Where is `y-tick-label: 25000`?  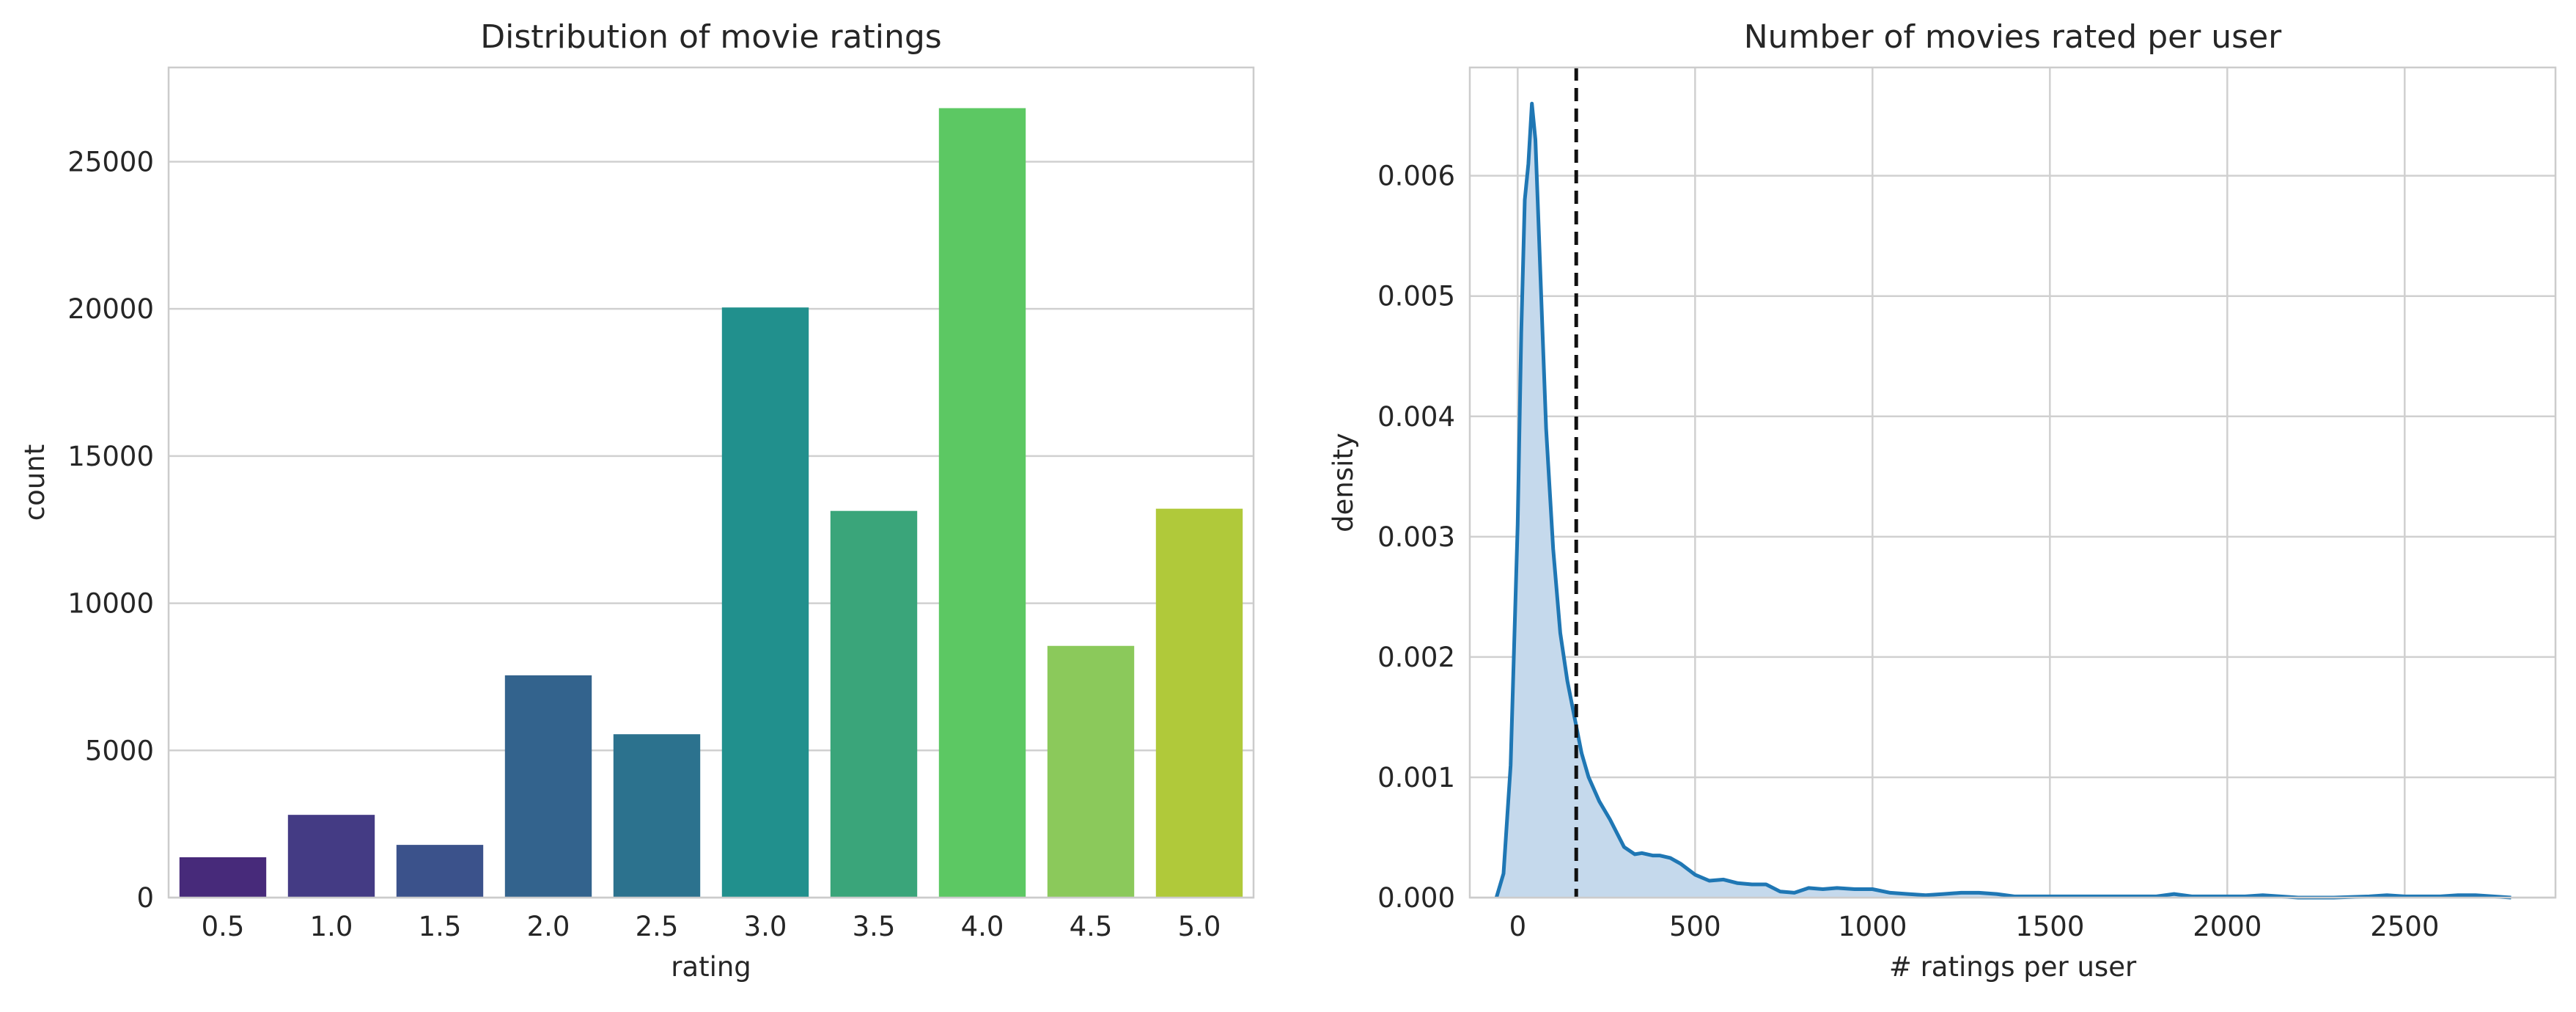
y-tick-label: 25000 is located at coordinates (110, 161).